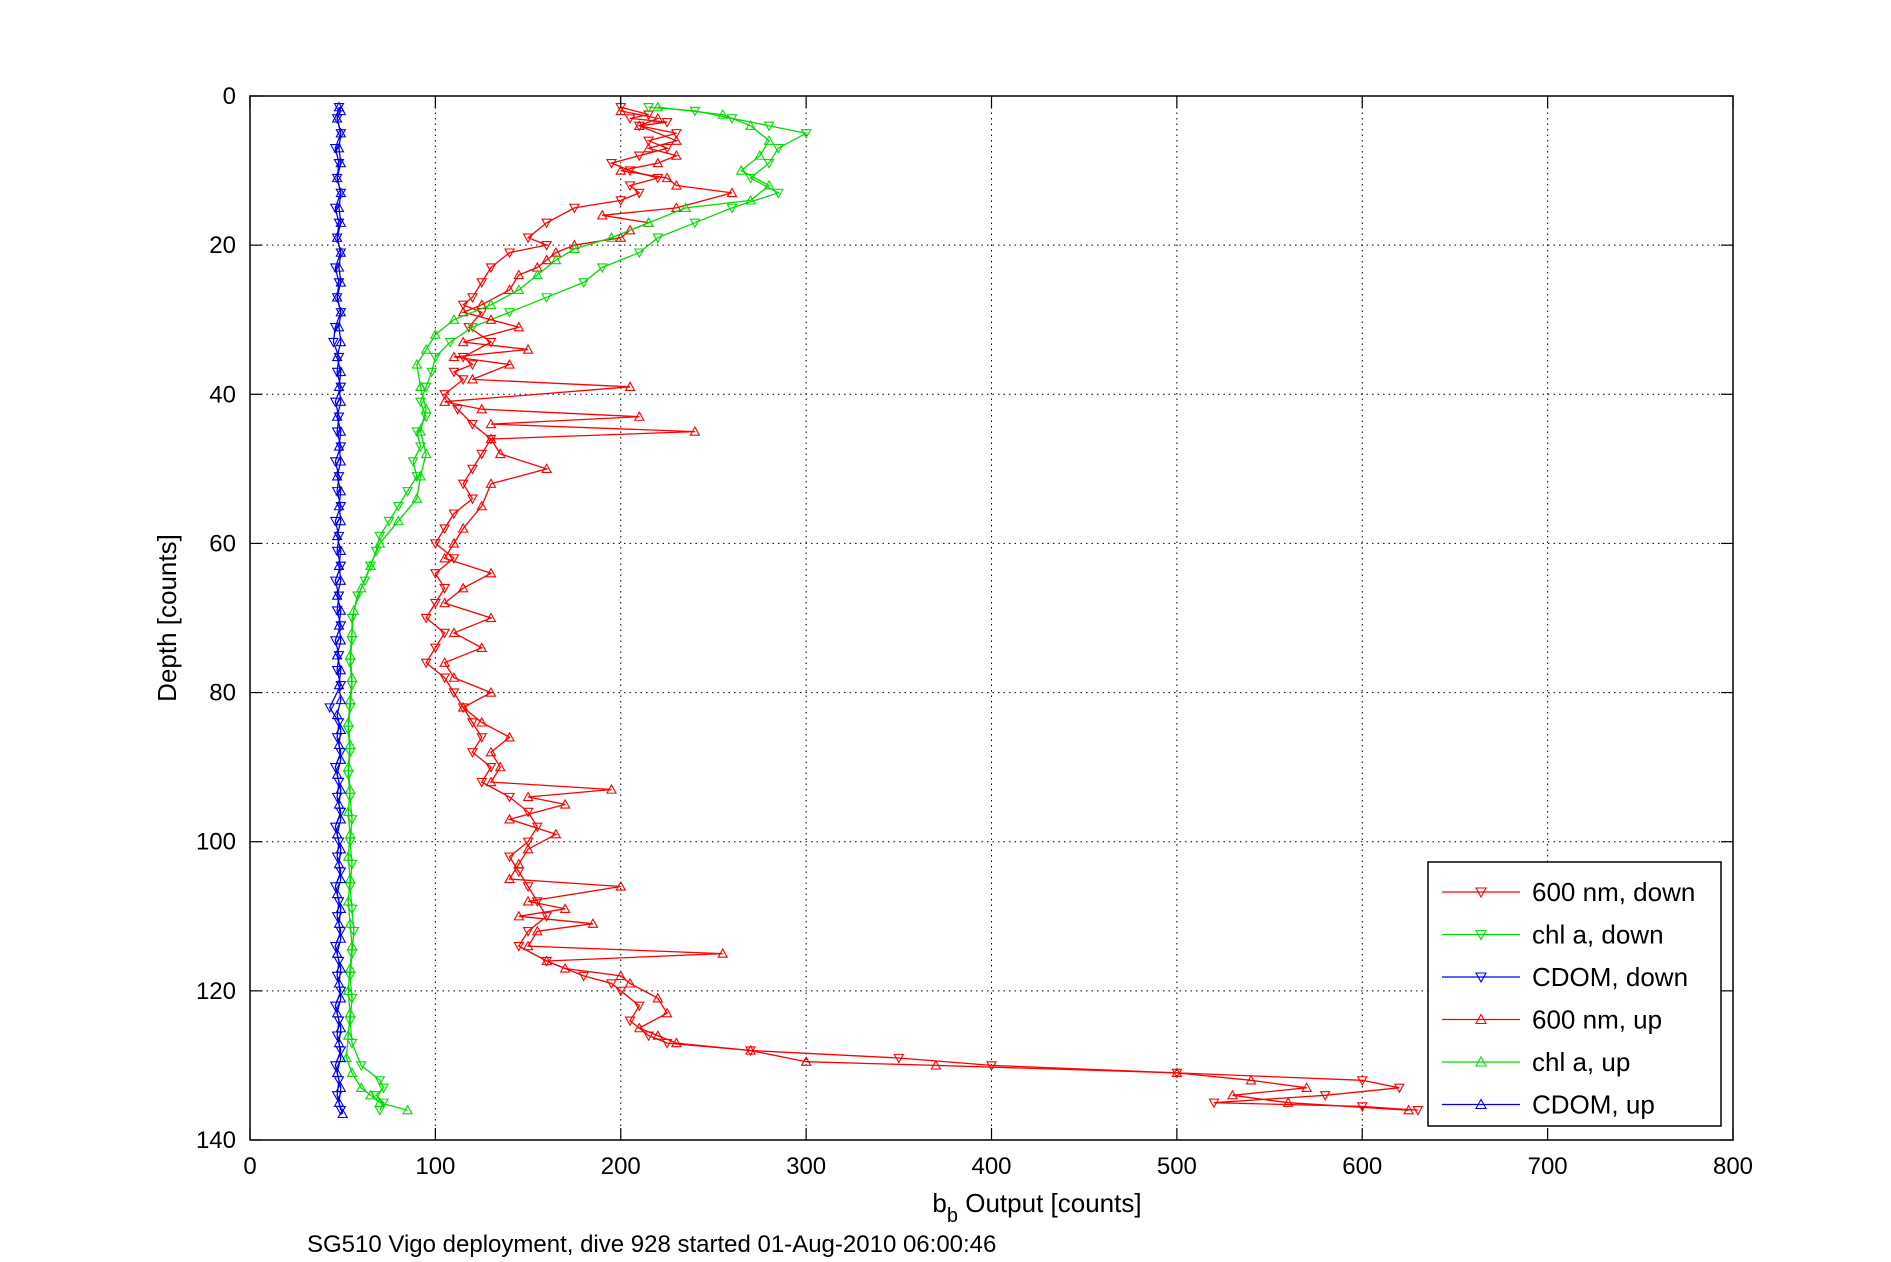  I want to click on legend-item-cdom-up: CDOM, up, so click(1548, 1105).